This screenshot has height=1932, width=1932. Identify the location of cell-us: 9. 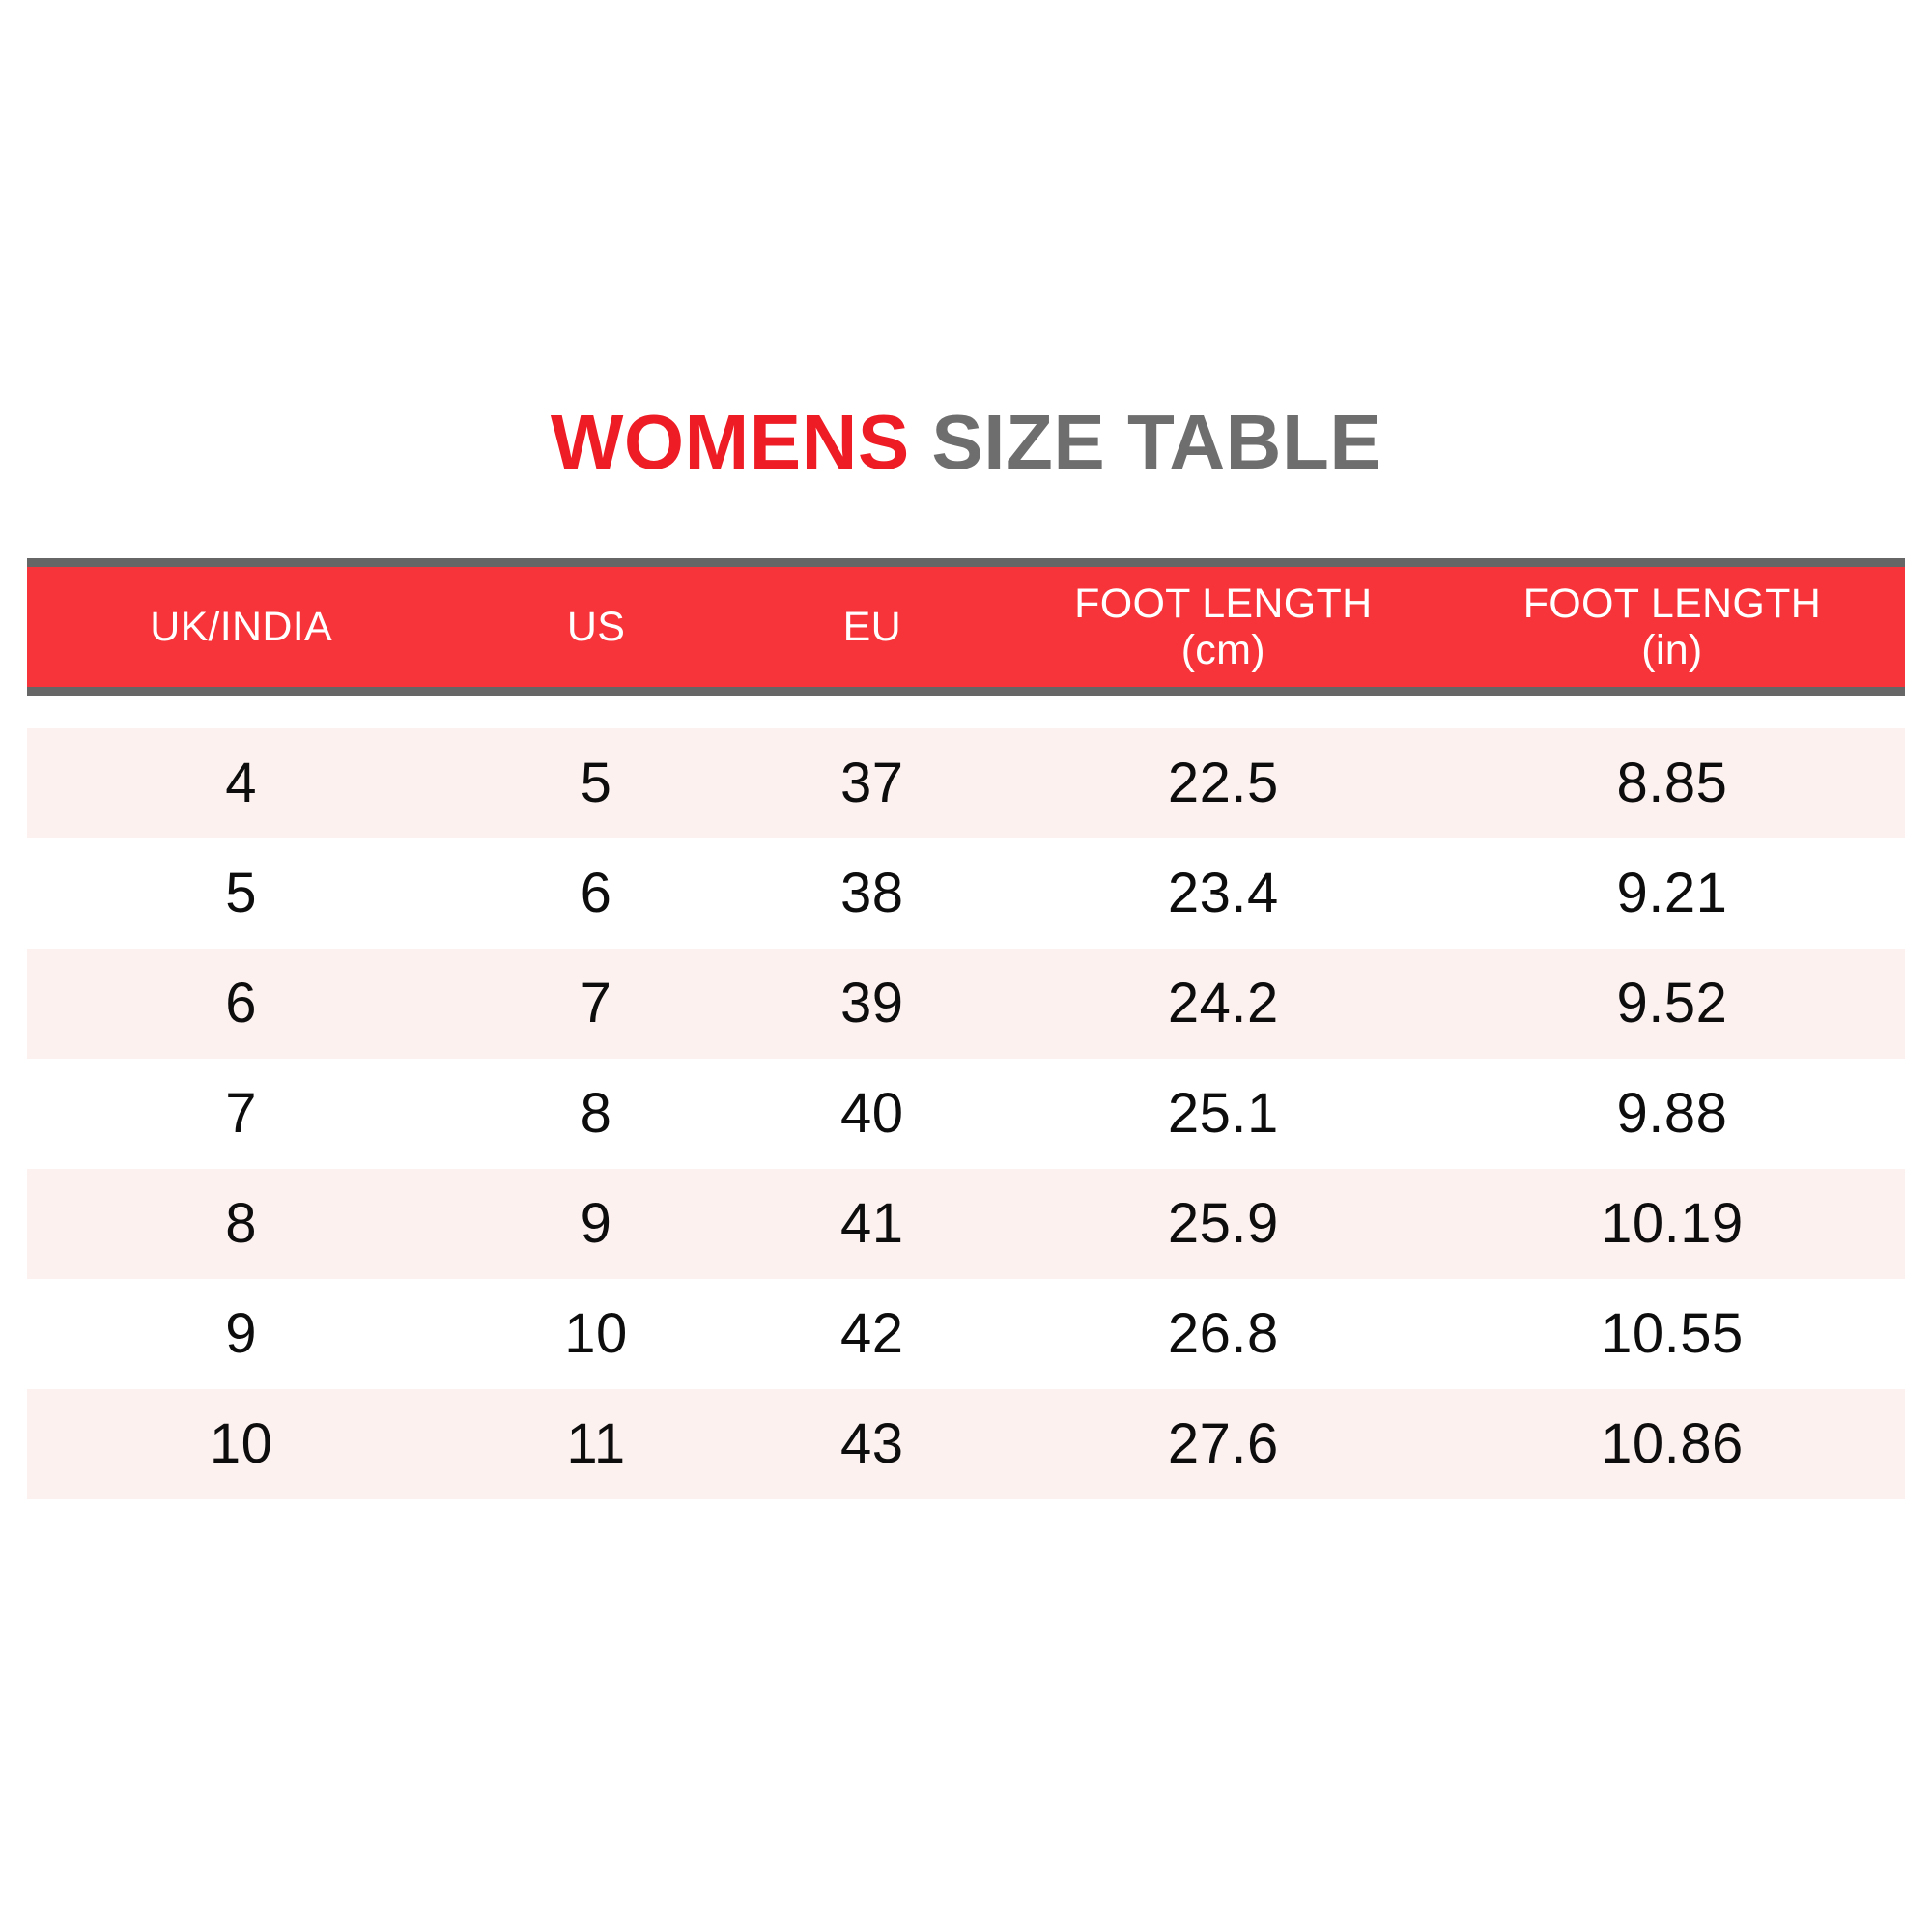
(596, 1223).